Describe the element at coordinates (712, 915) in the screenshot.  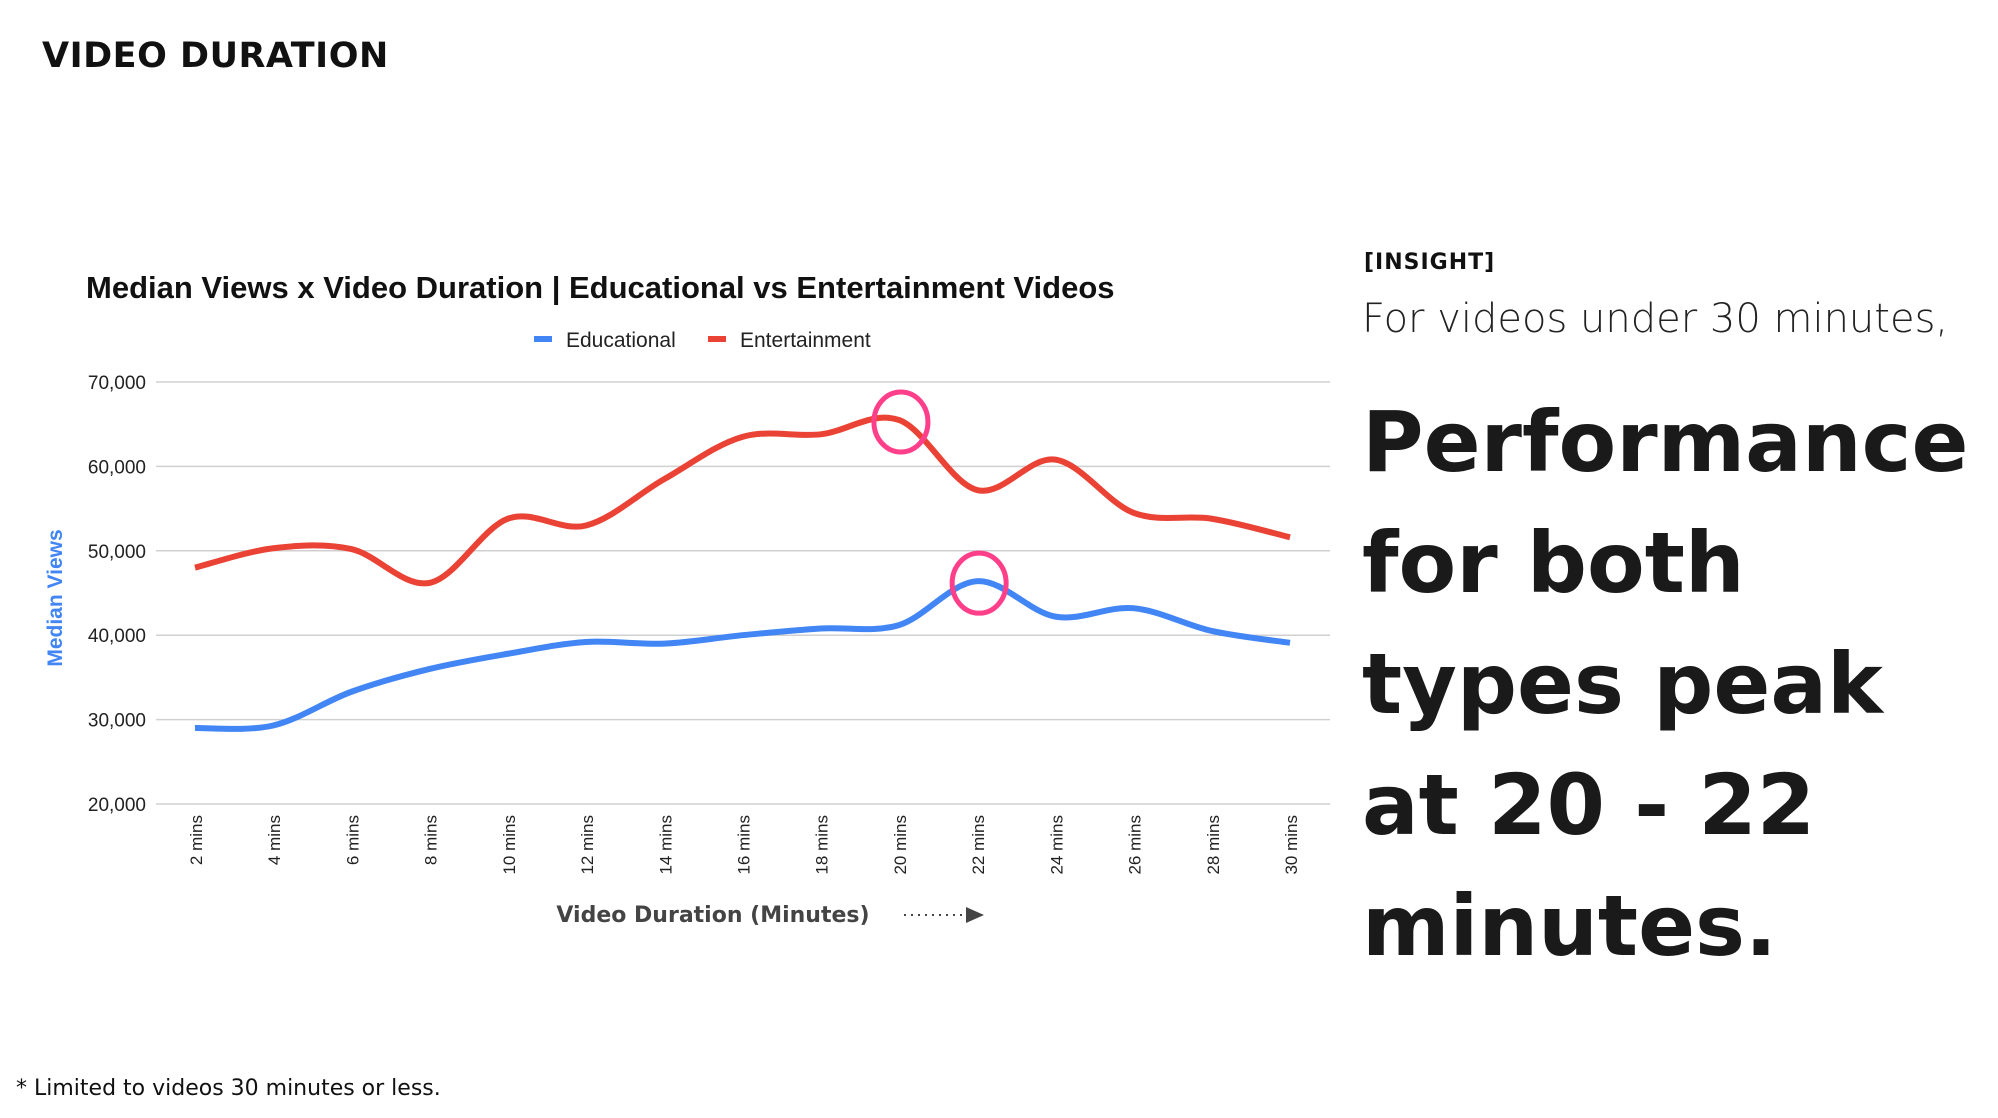
I see `x-axis-title: Video Duration (Minutes)` at that location.